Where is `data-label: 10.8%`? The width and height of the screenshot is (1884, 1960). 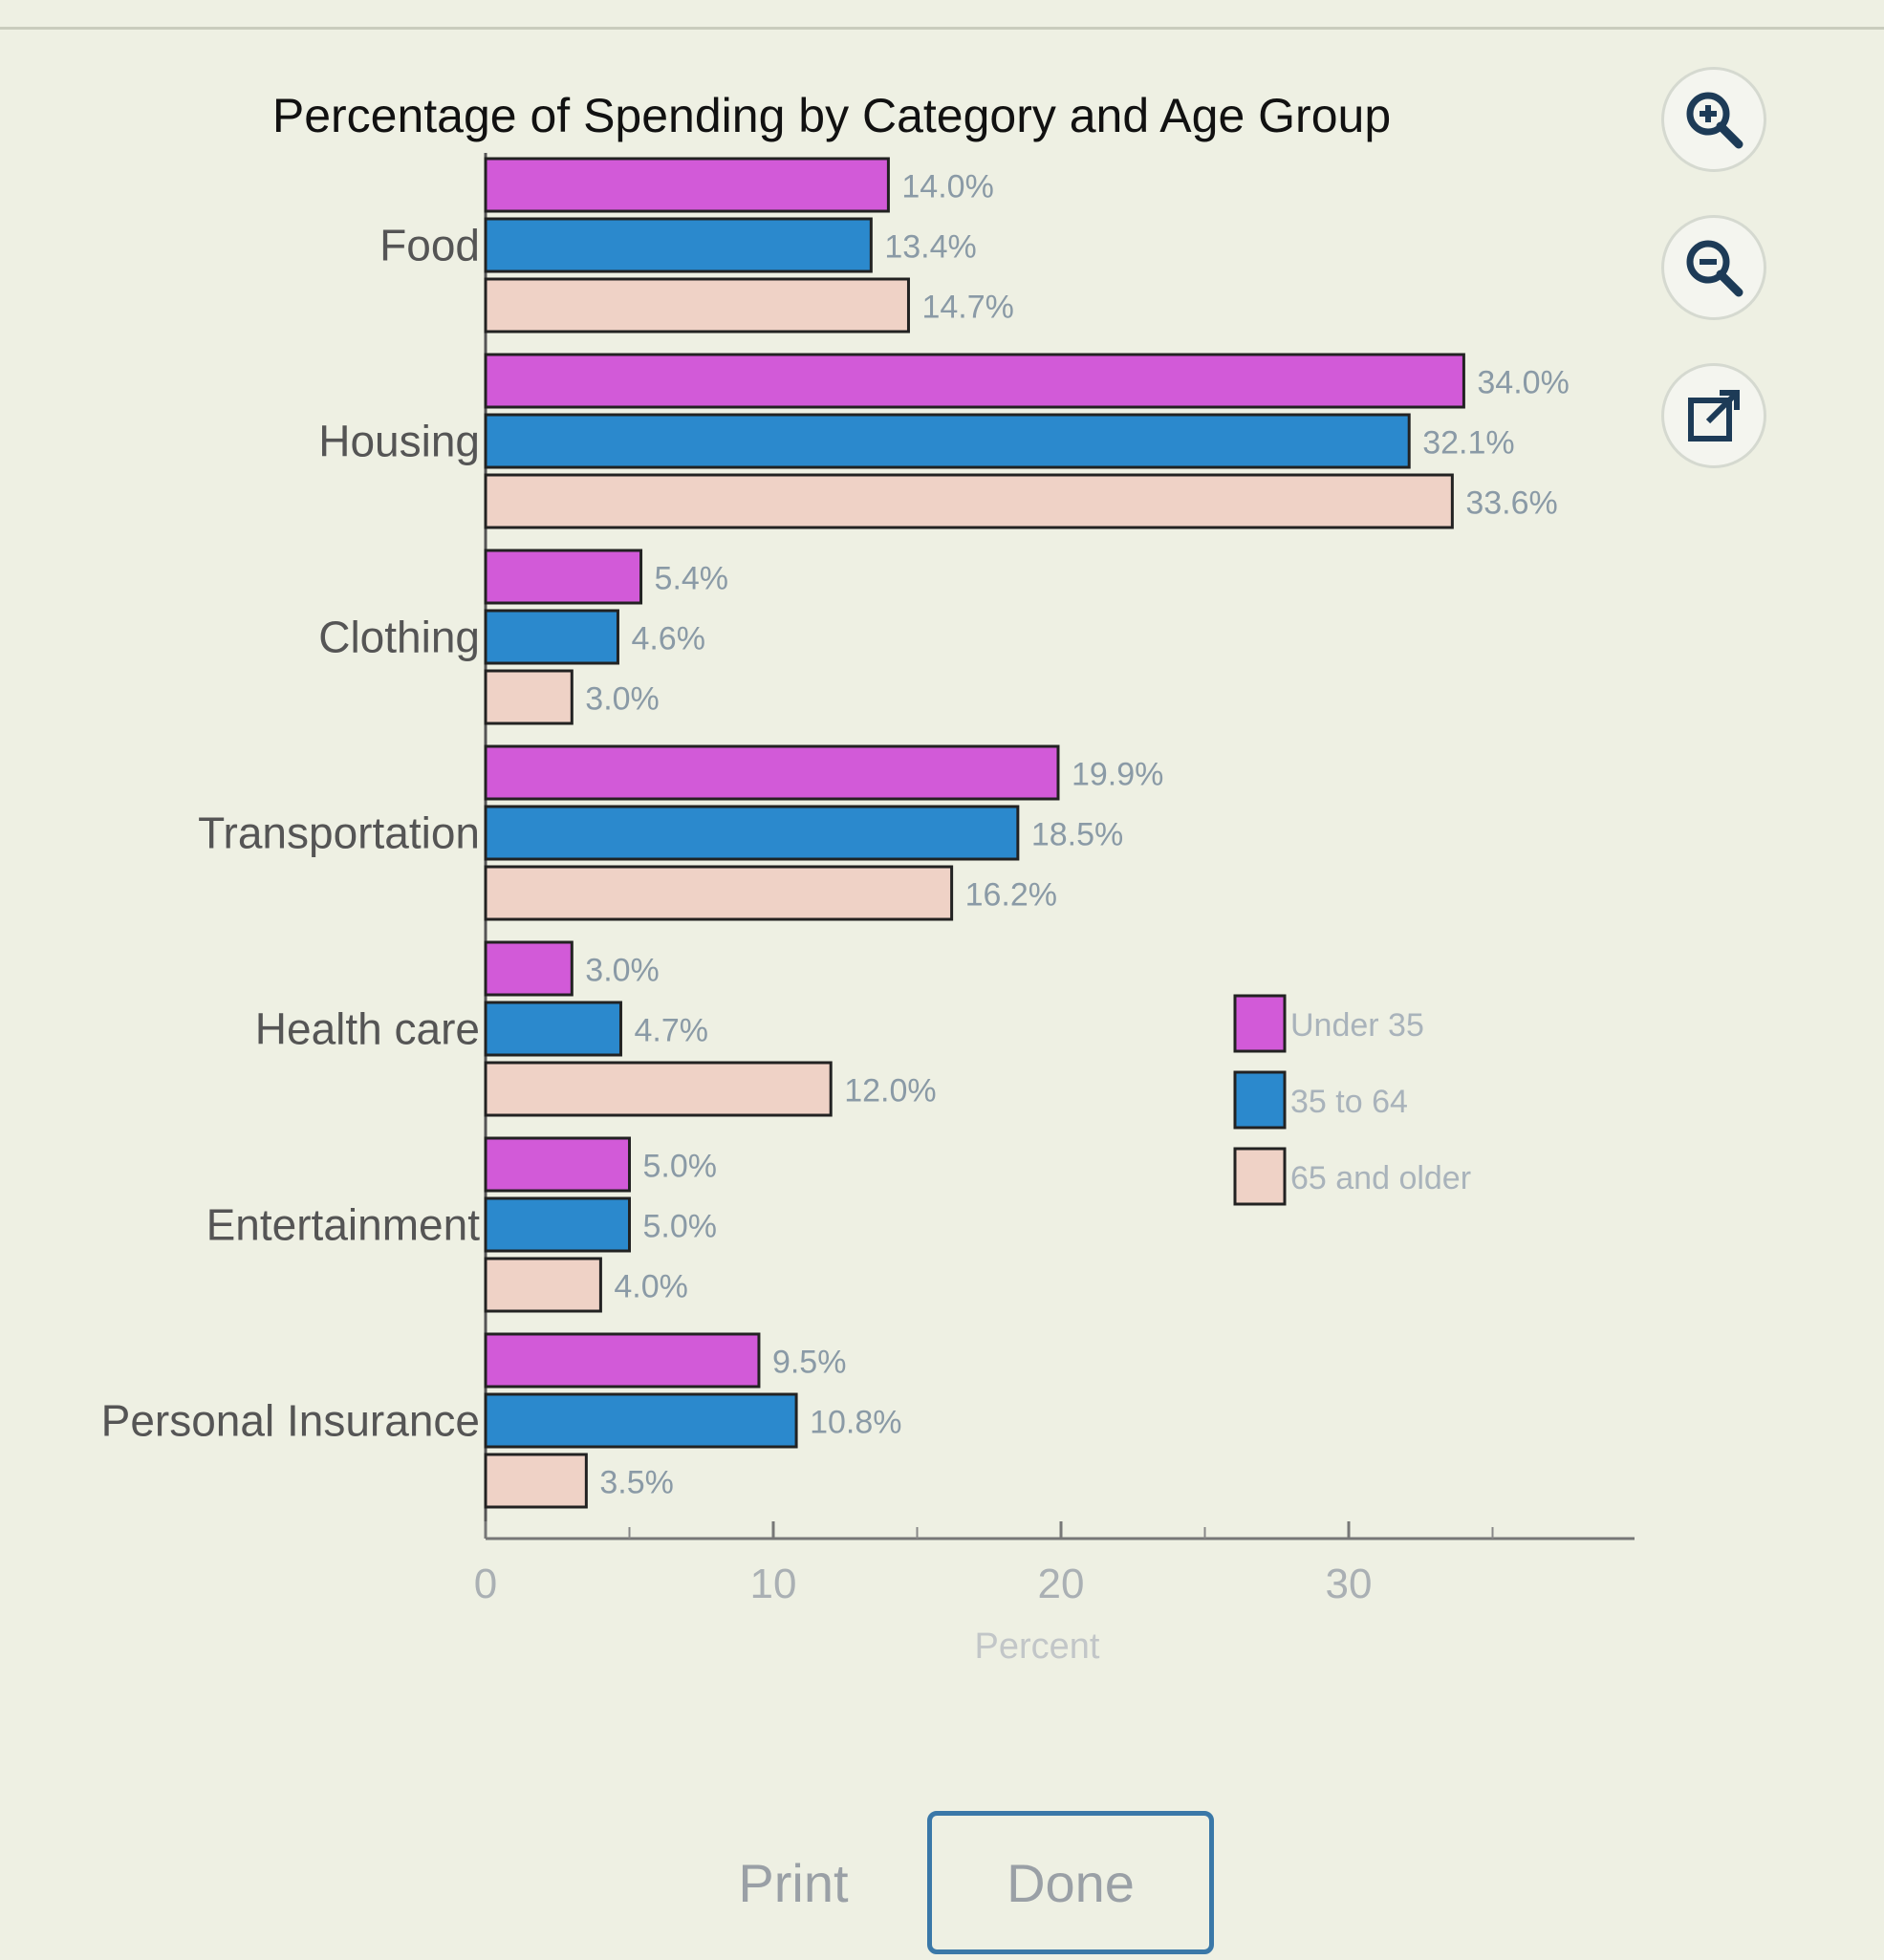
data-label: 10.8% is located at coordinates (855, 1423).